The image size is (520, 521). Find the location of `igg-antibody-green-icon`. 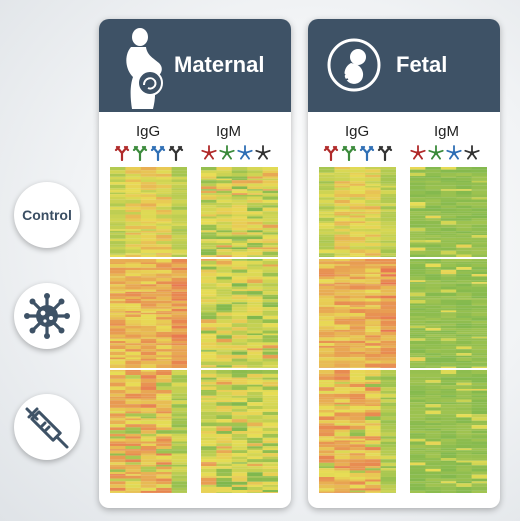

igg-antibody-green-icon is located at coordinates (140, 153).